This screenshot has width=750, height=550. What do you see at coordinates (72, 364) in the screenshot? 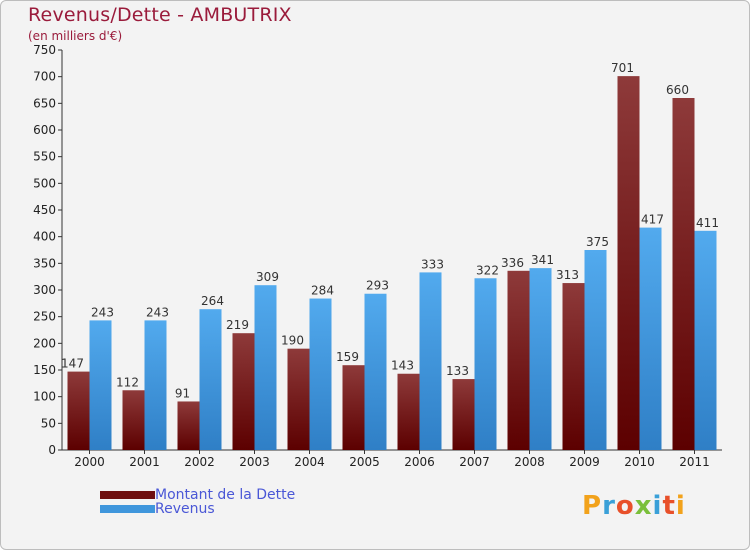
I see `data-label-dette: 147` at bounding box center [72, 364].